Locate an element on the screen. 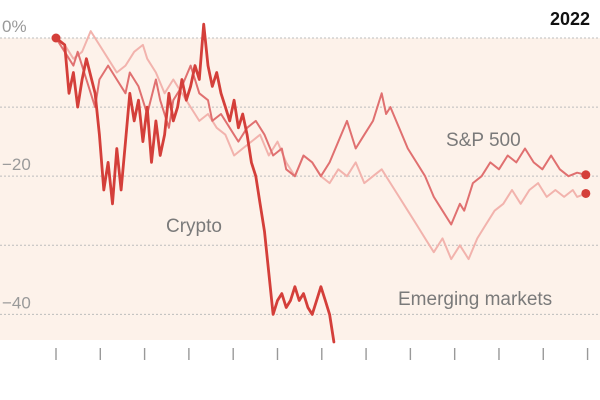  start-marker is located at coordinates (56, 38).